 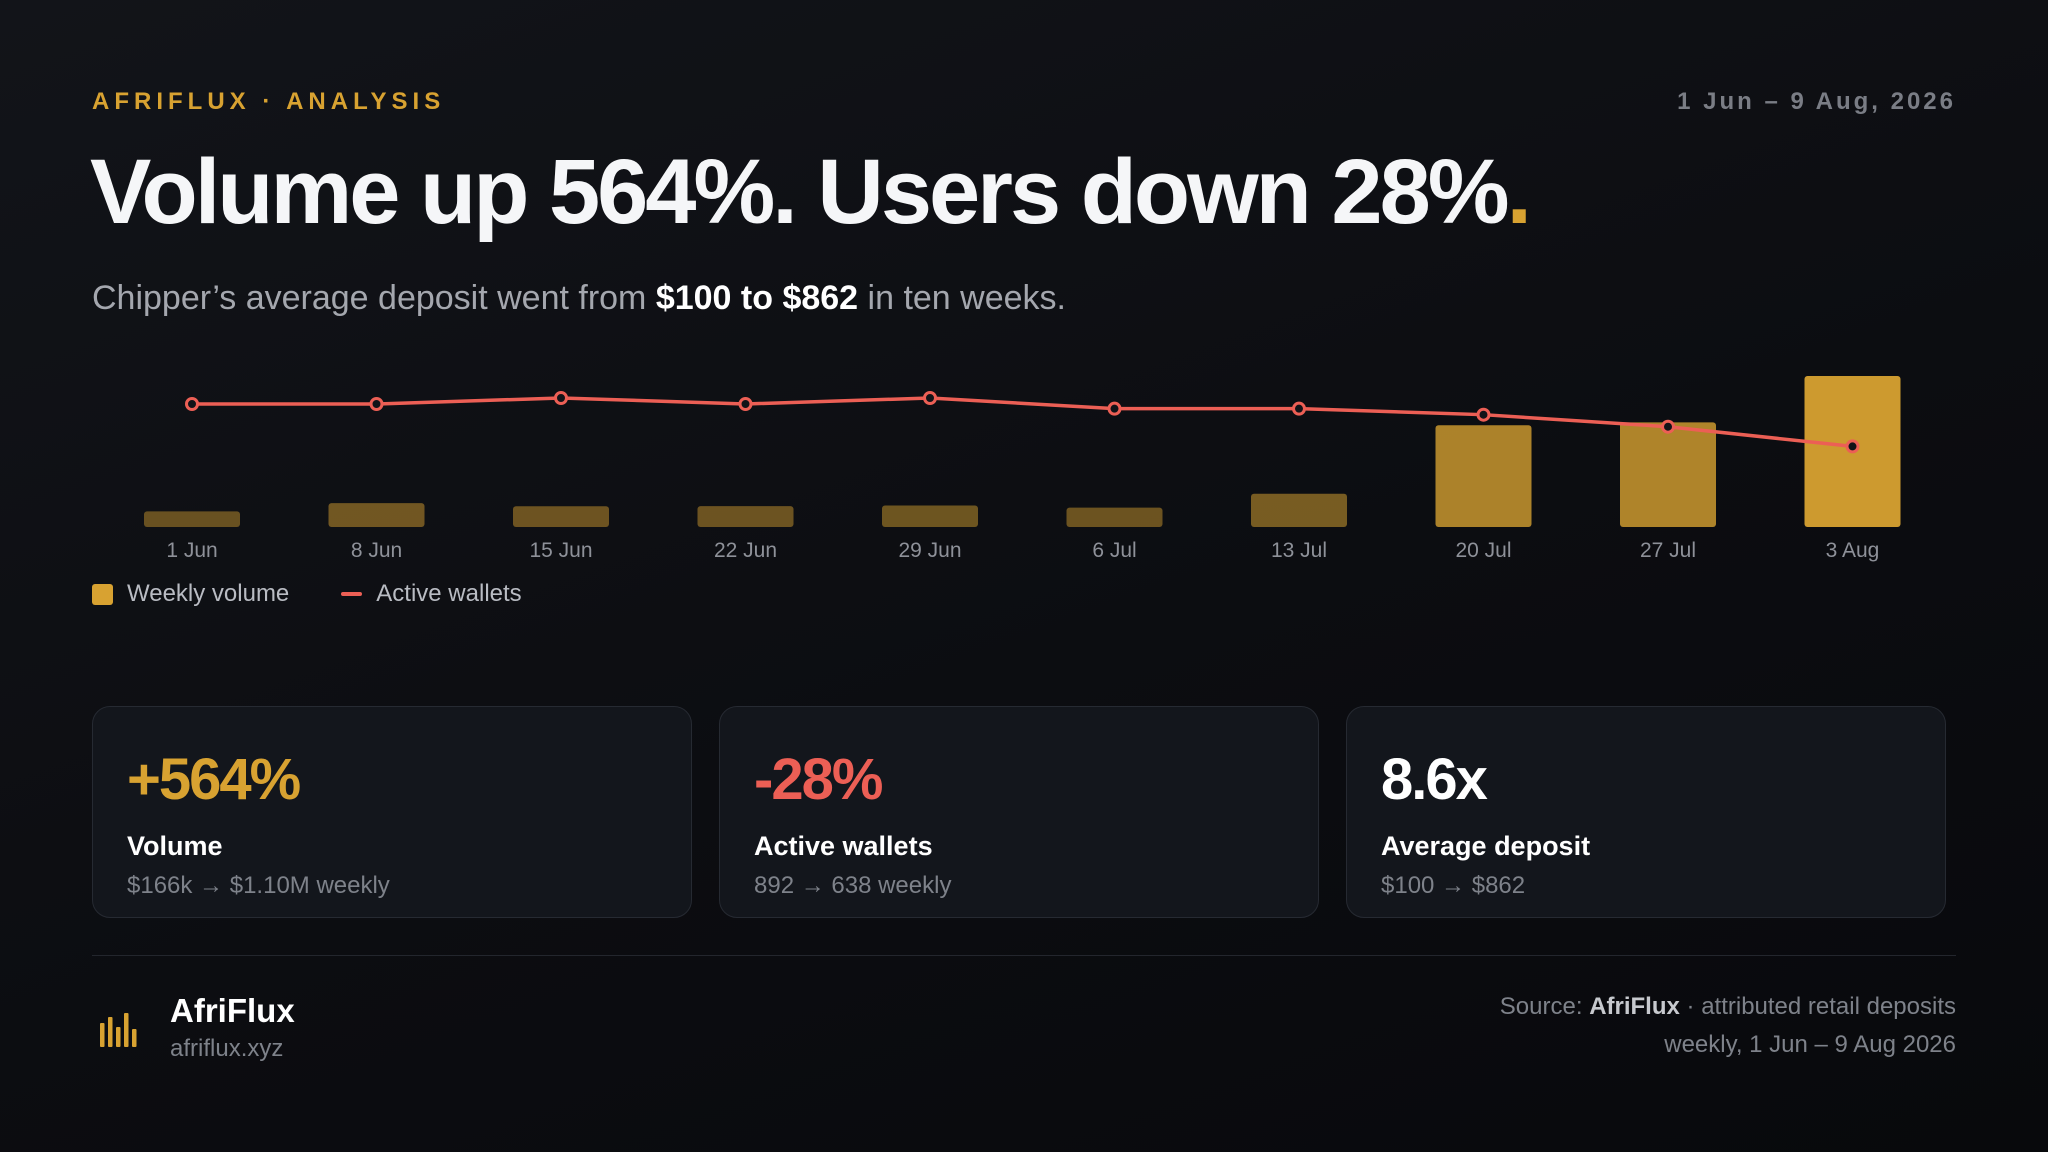 I want to click on stat-label: Average deposit, so click(x=1486, y=846).